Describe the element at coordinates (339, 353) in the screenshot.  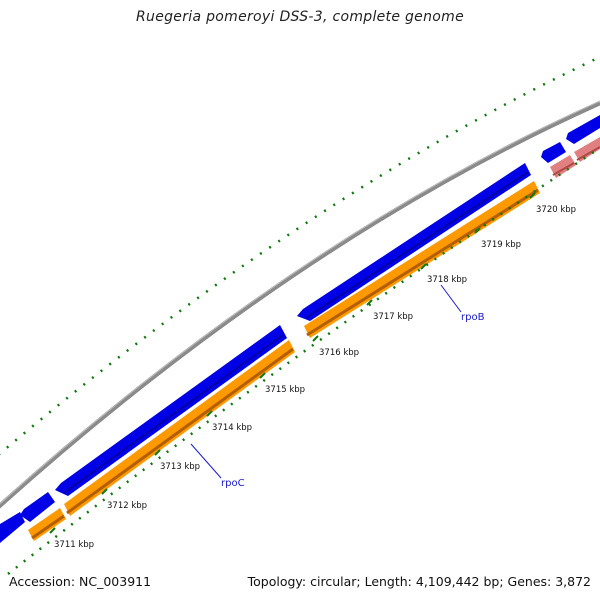
I see `tick-label-3716: 3716 kbp` at that location.